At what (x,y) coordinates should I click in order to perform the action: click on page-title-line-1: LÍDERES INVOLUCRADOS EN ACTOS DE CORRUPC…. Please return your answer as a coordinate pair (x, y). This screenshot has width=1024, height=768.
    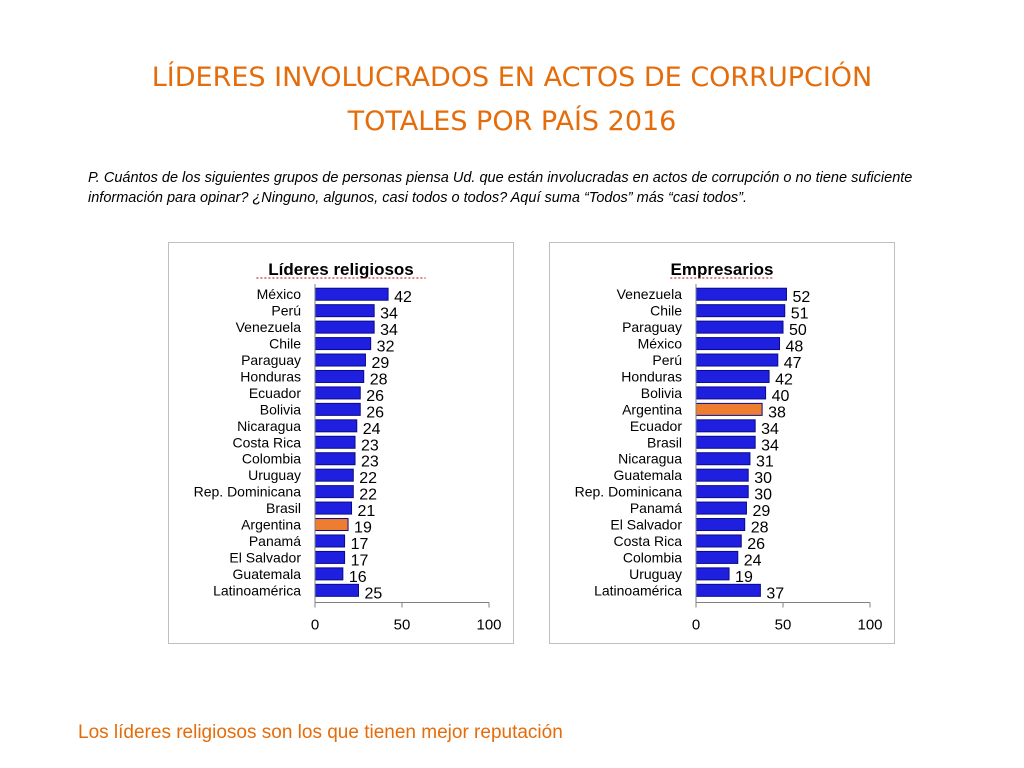
    Looking at the image, I should click on (512, 77).